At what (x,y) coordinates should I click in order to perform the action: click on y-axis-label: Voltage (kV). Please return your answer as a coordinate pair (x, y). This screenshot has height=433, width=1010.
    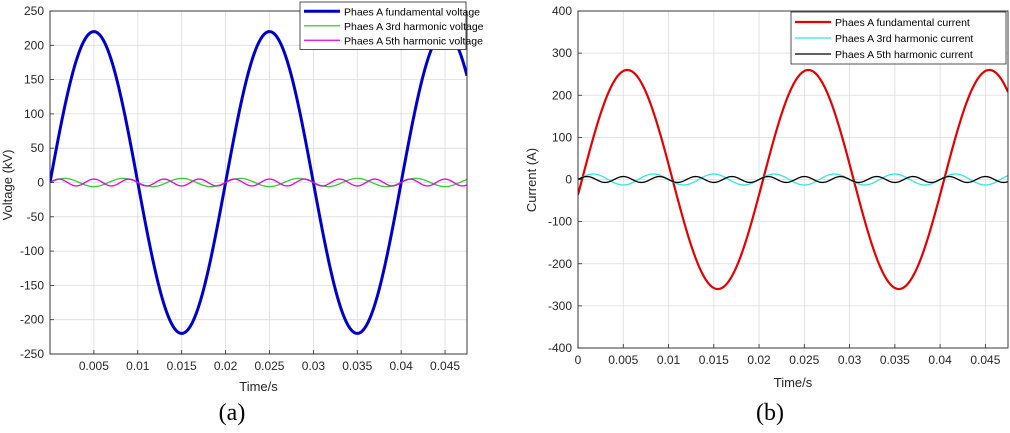
    Looking at the image, I should click on (7, 185).